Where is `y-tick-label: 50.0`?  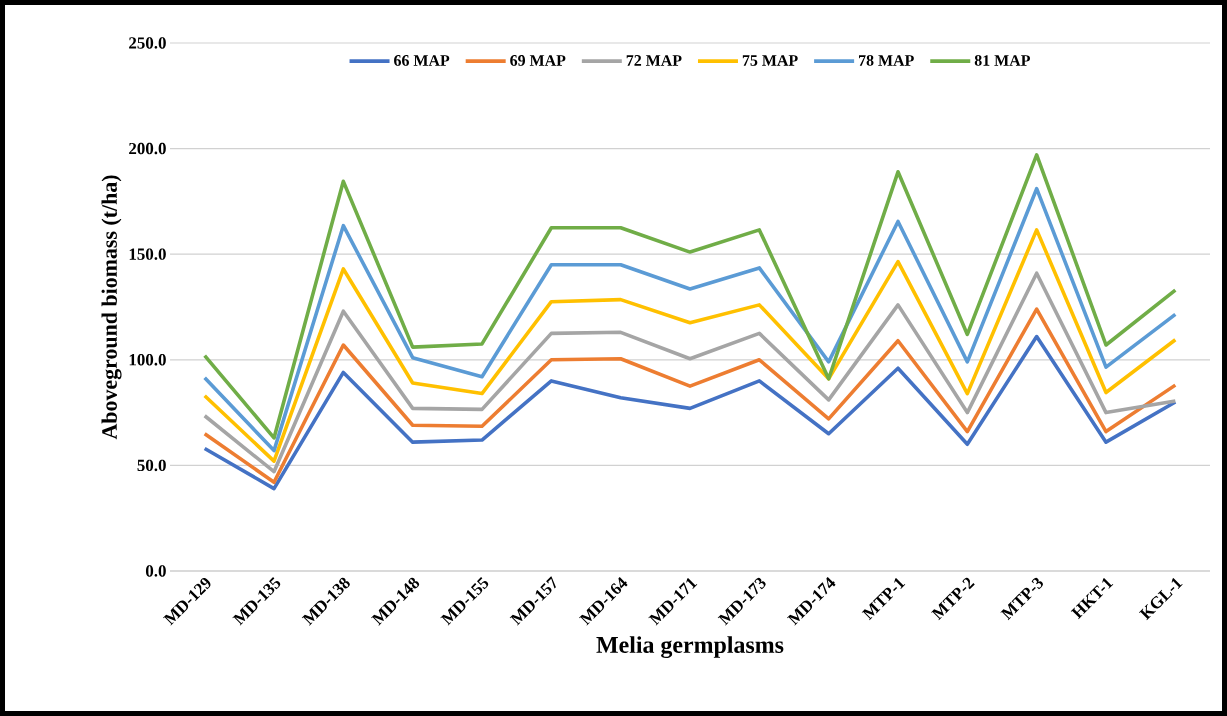 y-tick-label: 50.0 is located at coordinates (151, 465).